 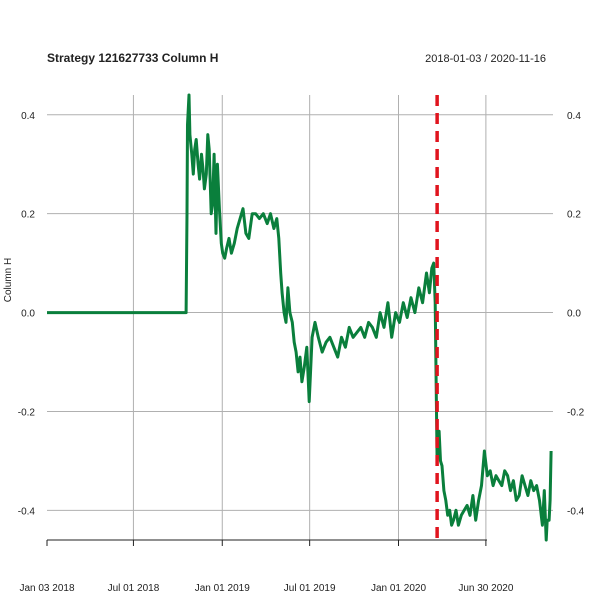 I want to click on x-tick-label: Jan 01 2019, so click(x=222, y=588).